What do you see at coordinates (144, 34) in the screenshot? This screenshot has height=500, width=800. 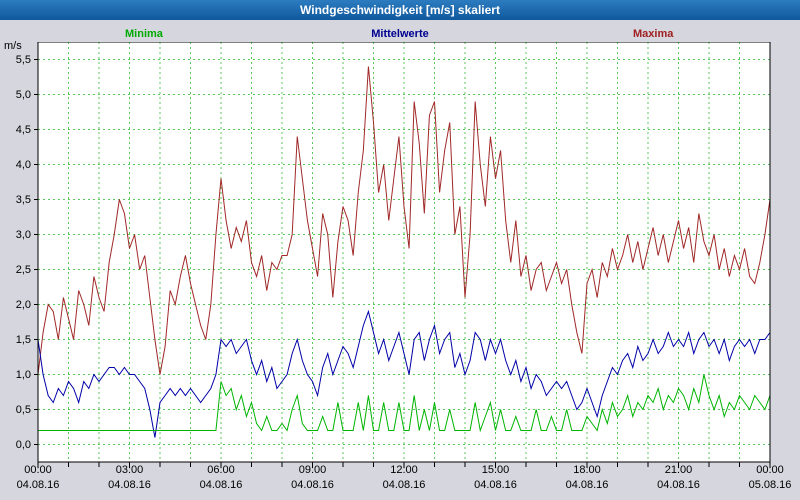 I see `legend-minima: Minima` at bounding box center [144, 34].